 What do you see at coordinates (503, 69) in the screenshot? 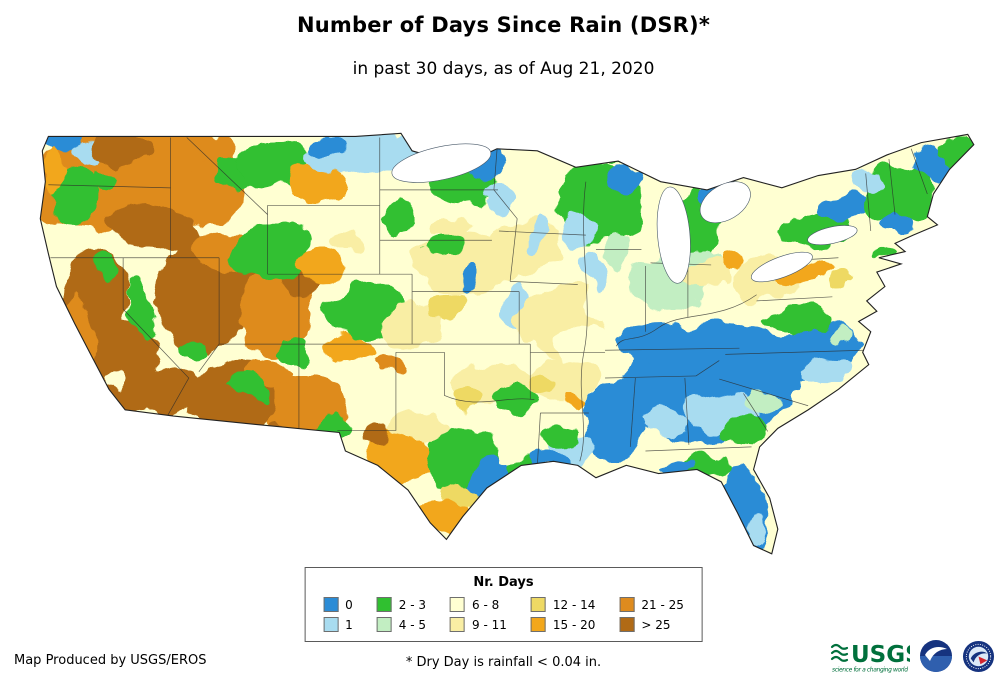
I see `page-subtitle: in past 30 days, as of Aug 21, 2020` at bounding box center [503, 69].